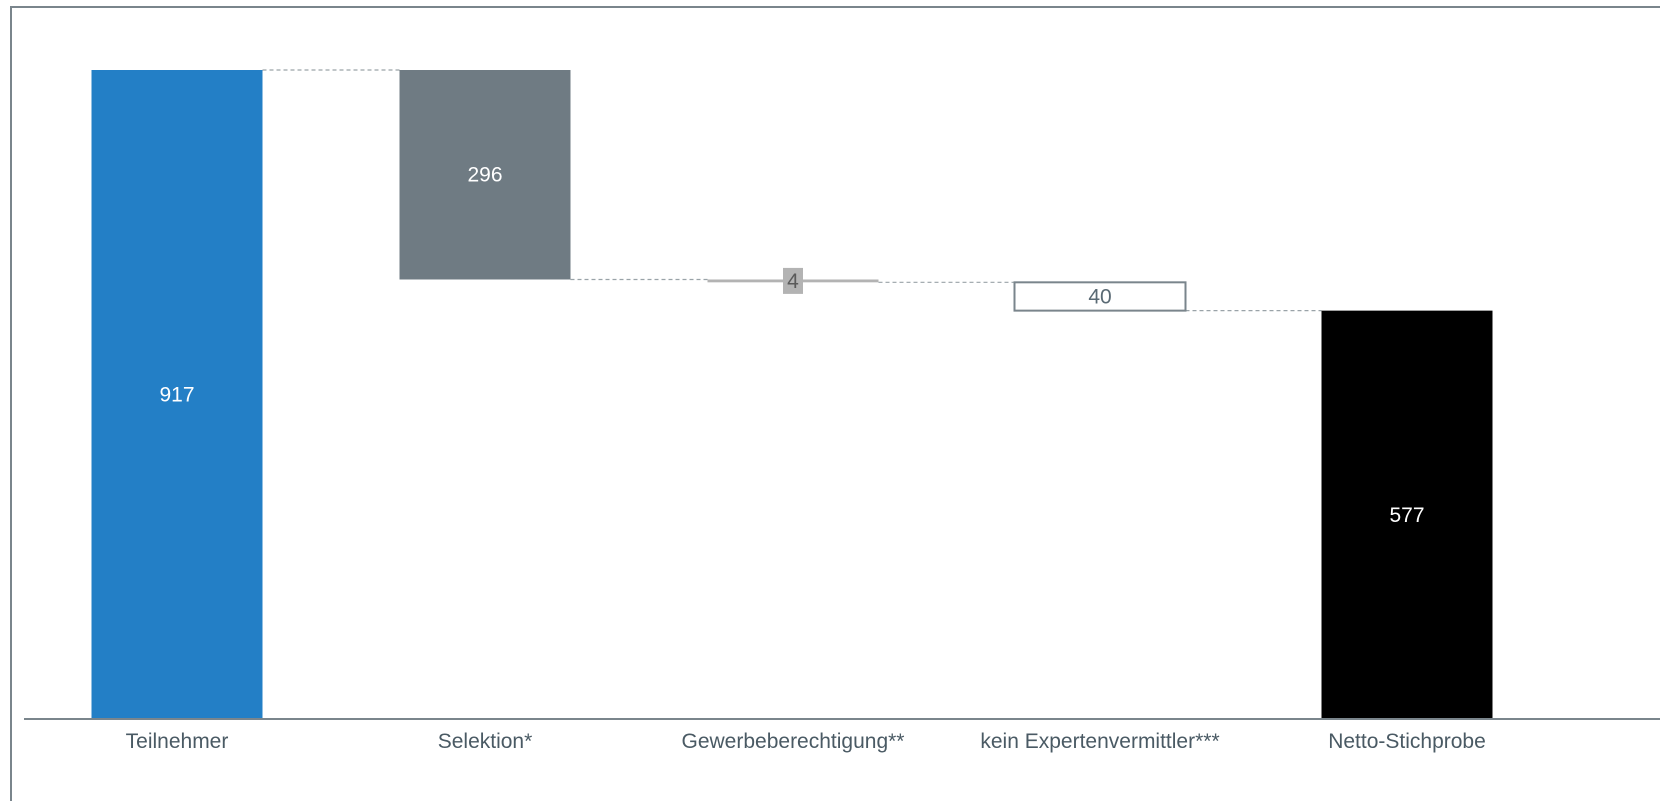  Describe the element at coordinates (793, 741) in the screenshot. I see `x-tick-label-3: Gewerbeberechtigung**` at that location.